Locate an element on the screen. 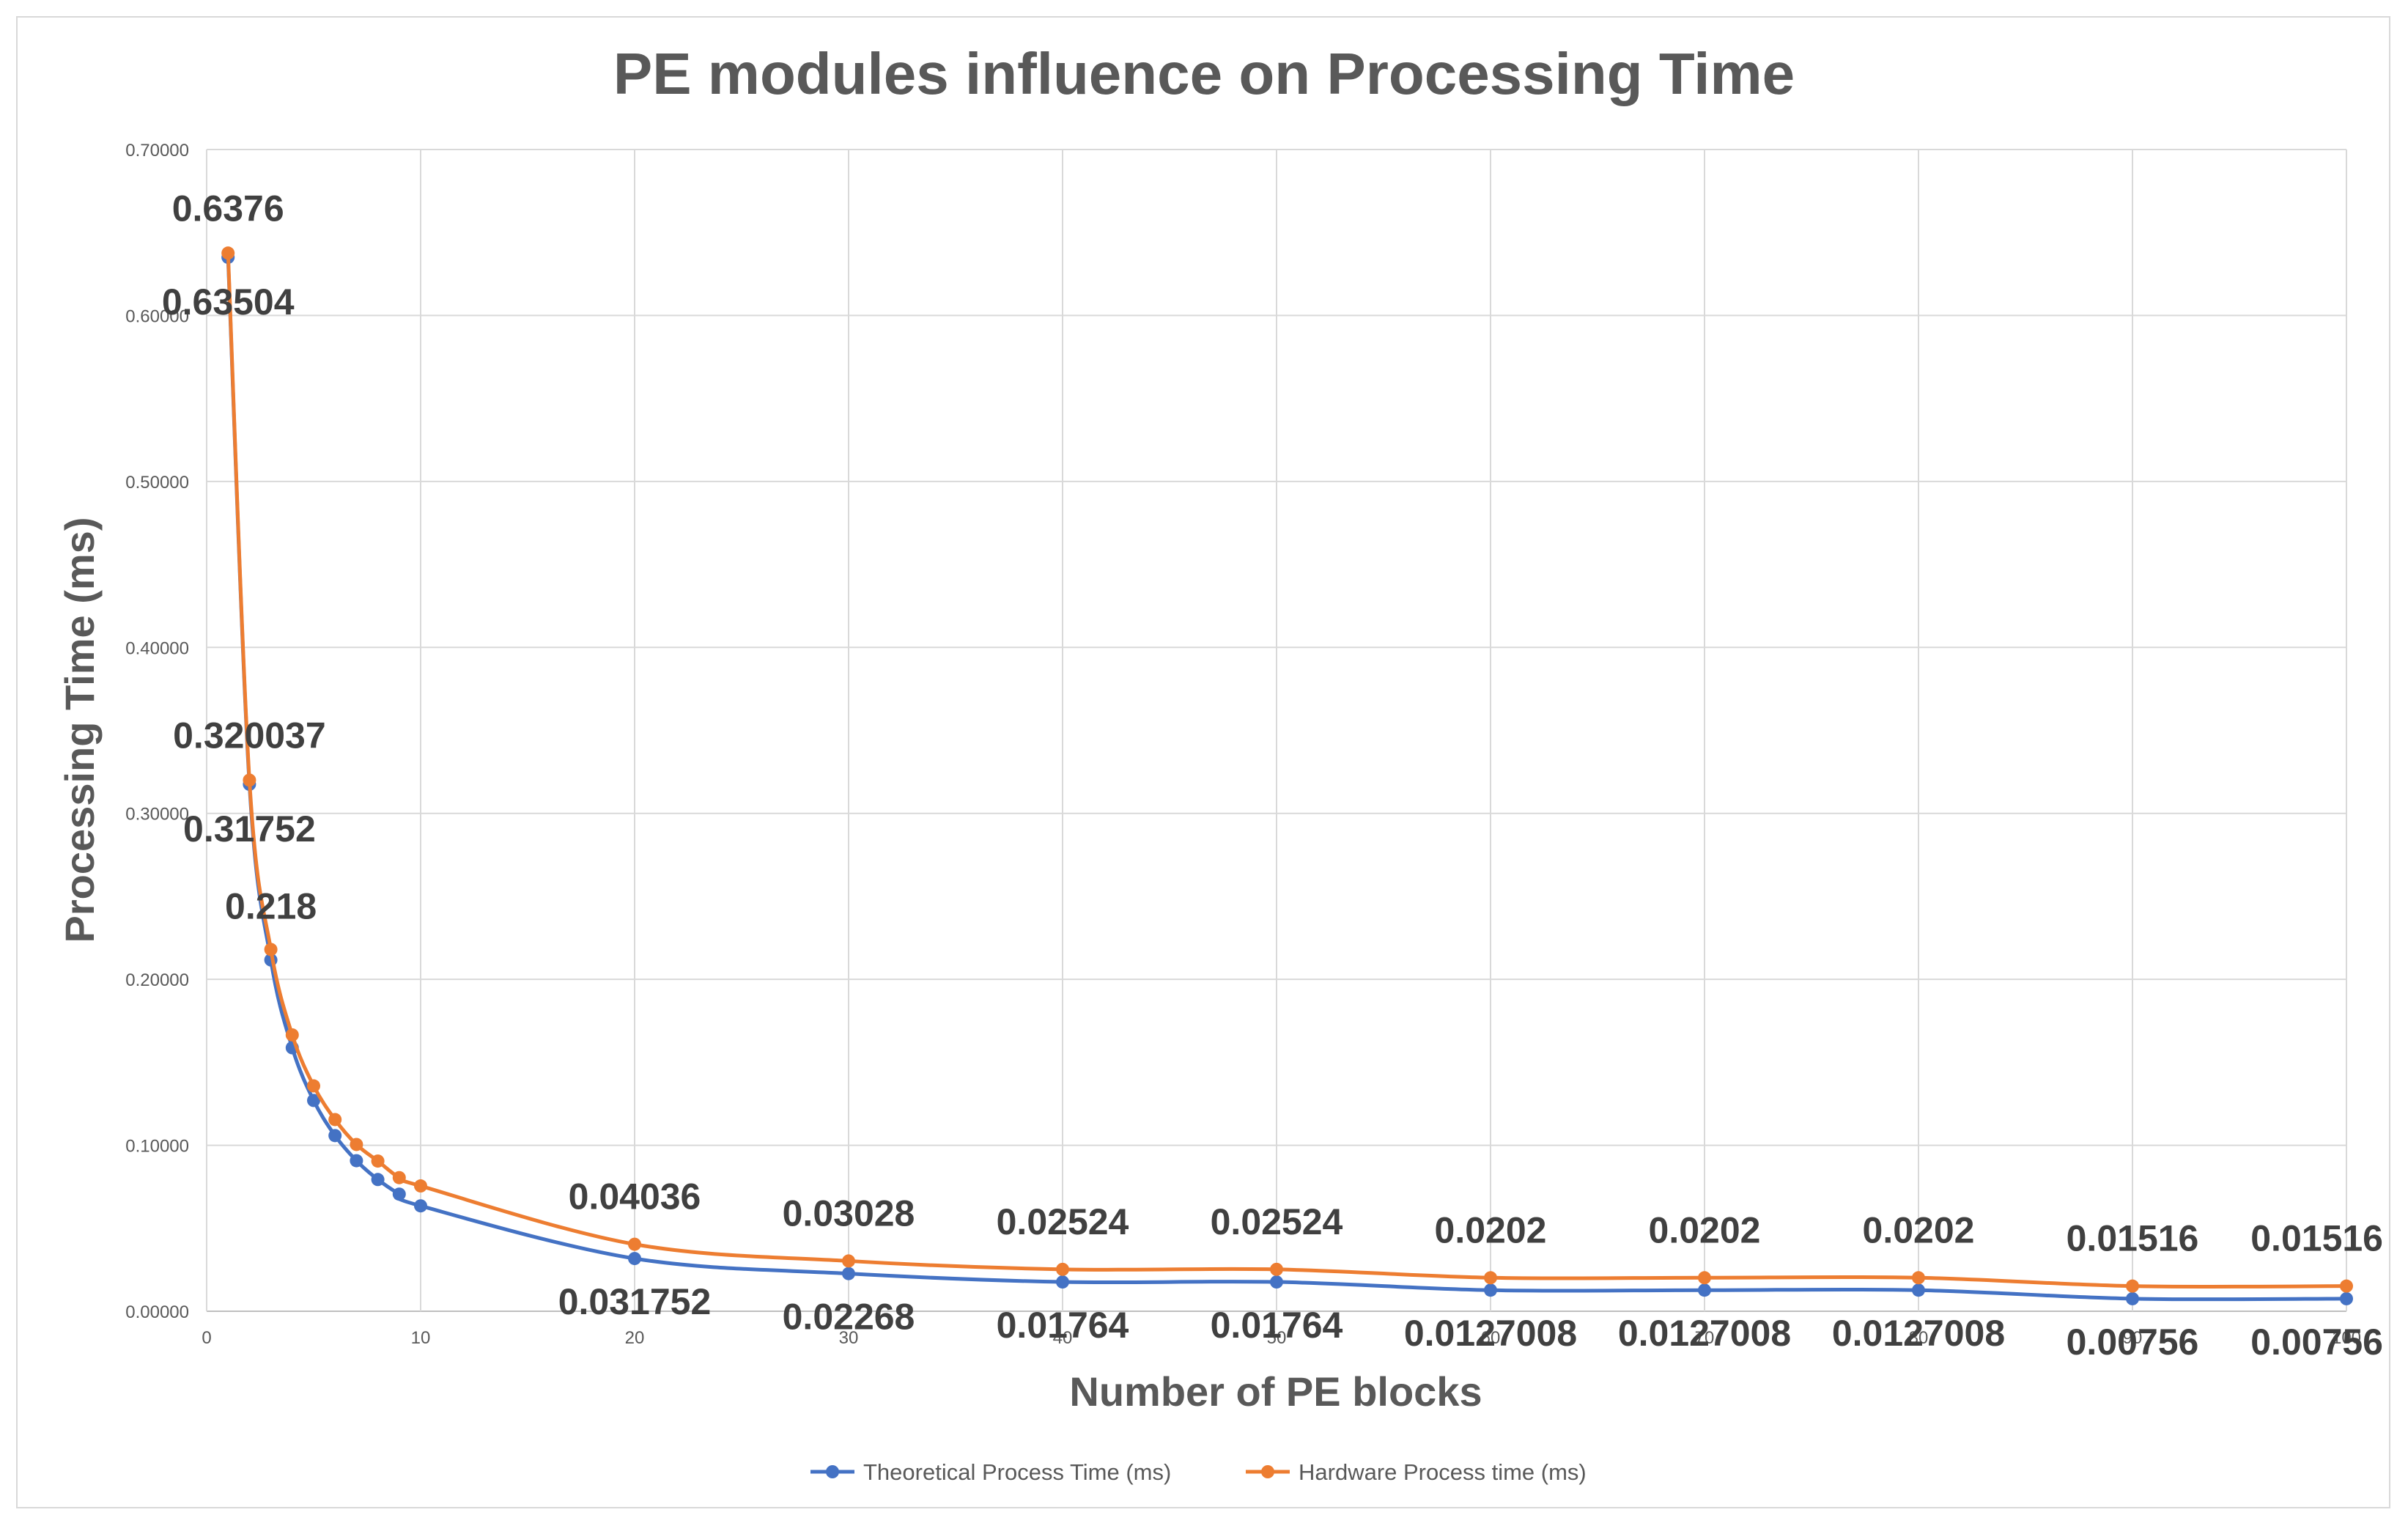 Image resolution: width=2408 pixels, height=1526 pixels. data-label-hardware: 0.04036 is located at coordinates (635, 1196).